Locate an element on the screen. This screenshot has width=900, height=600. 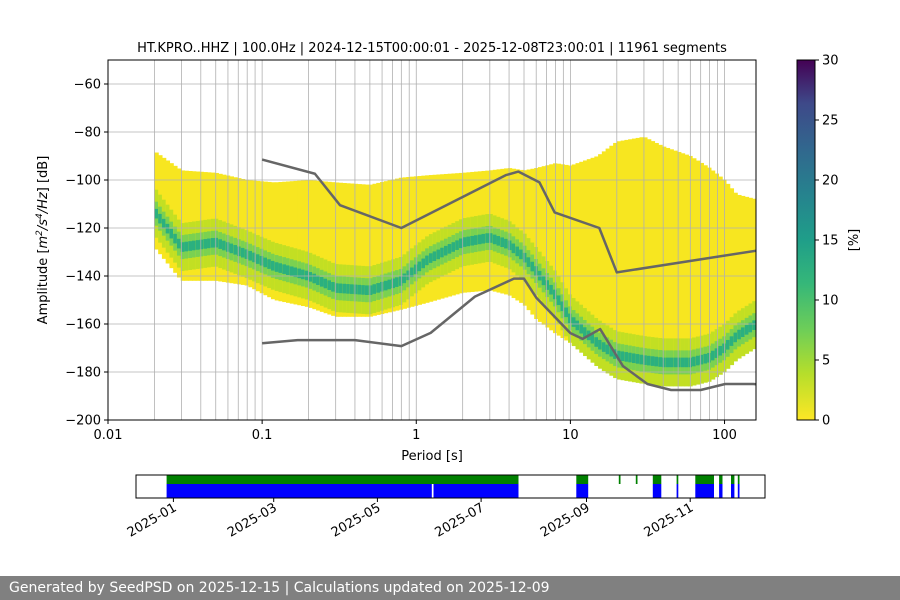
colorbar-label: [%] is located at coordinates (854, 240).